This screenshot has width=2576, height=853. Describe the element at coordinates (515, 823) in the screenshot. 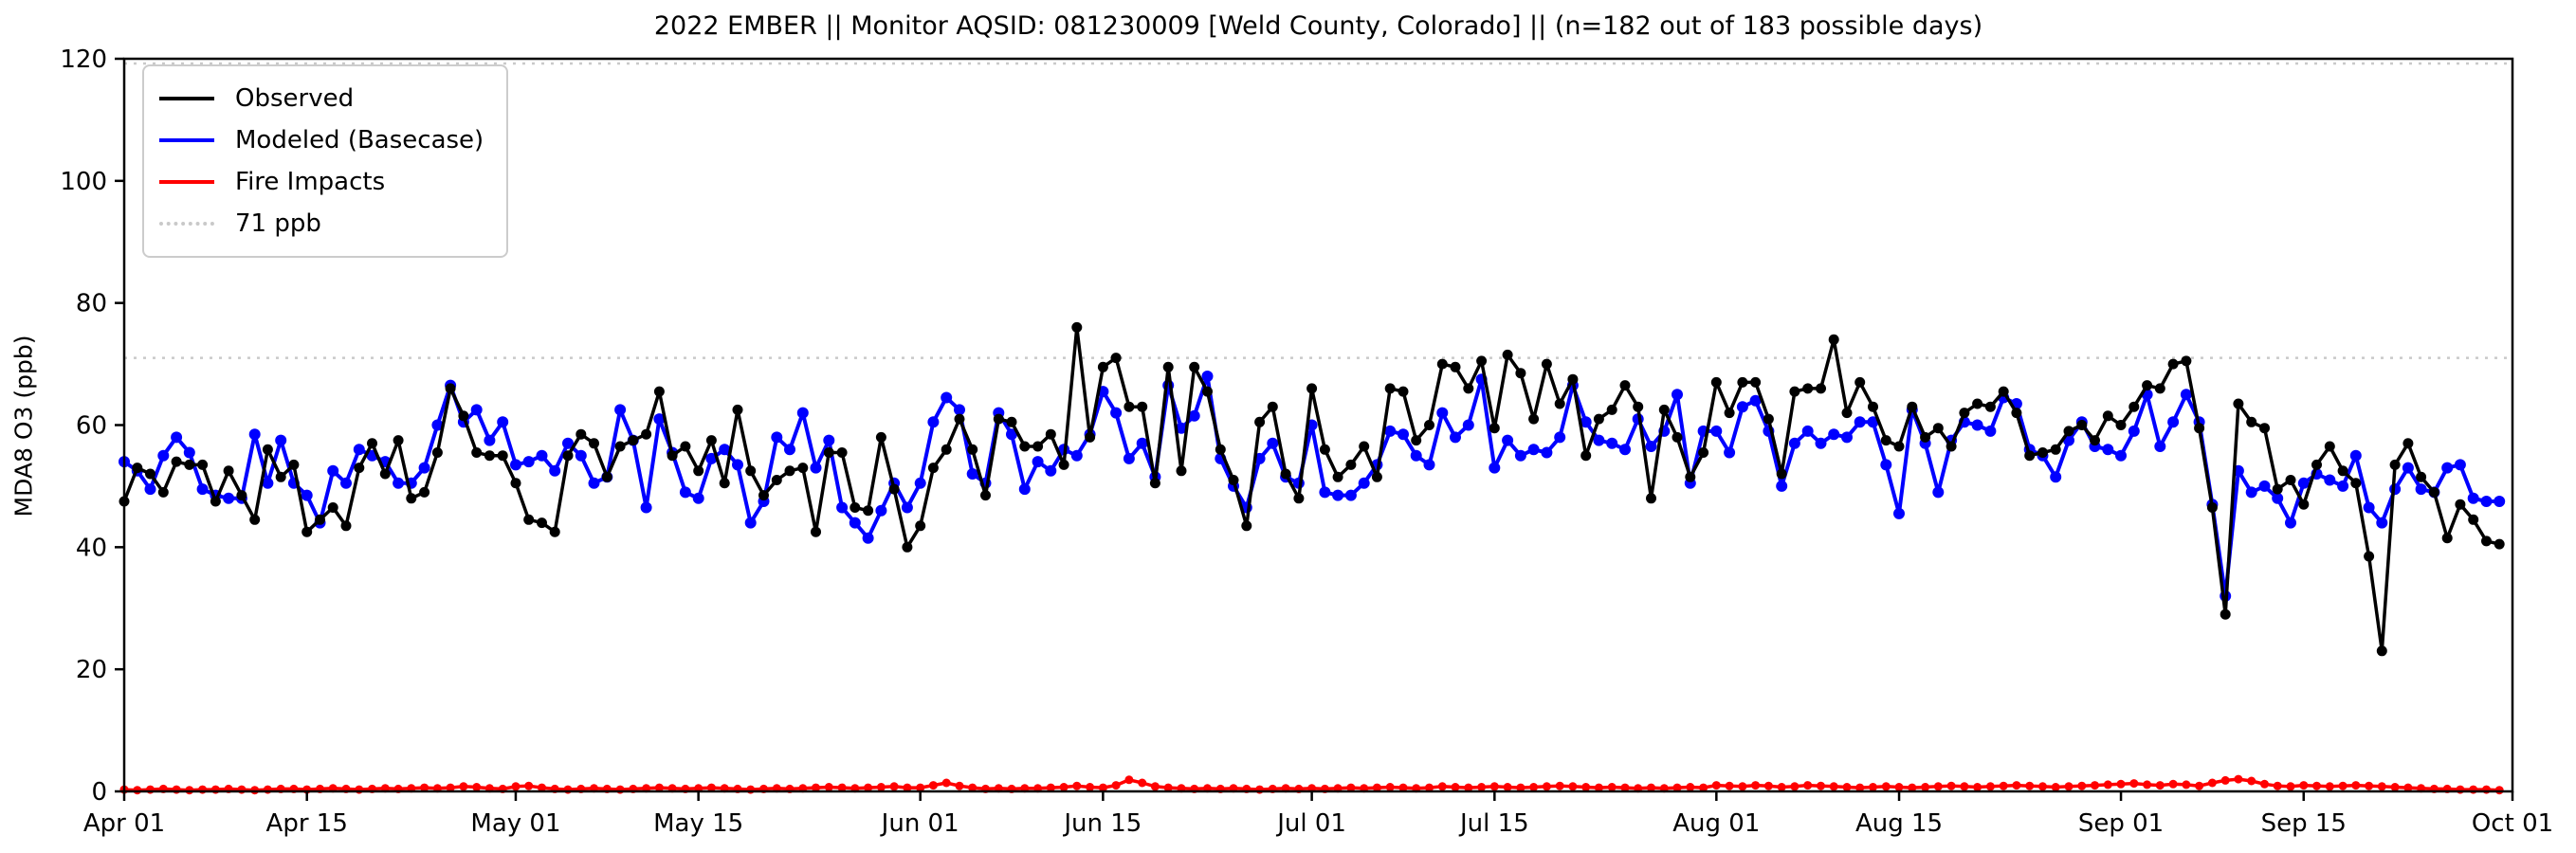

I see `x-tick-label: May 01` at that location.